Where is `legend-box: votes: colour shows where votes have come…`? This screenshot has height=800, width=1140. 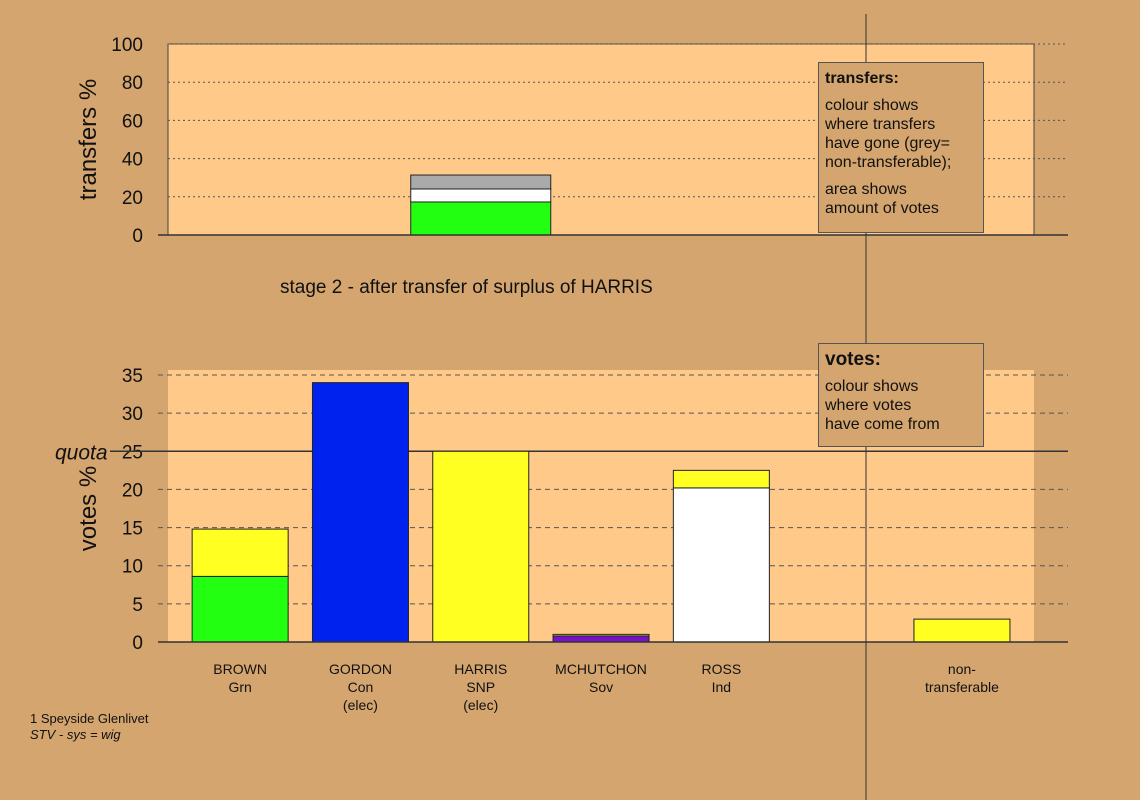 legend-box: votes: colour shows where votes have come… is located at coordinates (901, 395).